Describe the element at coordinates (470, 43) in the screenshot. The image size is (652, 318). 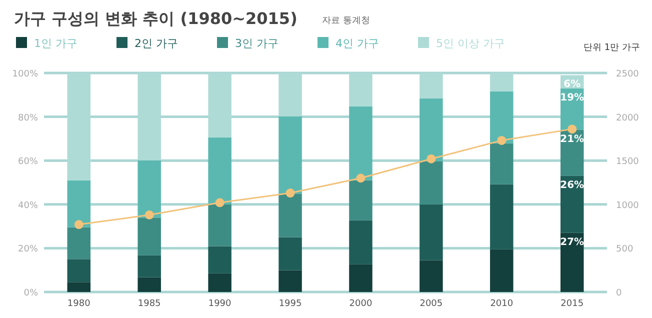
I see `legend-label: 5인 이상 가구` at that location.